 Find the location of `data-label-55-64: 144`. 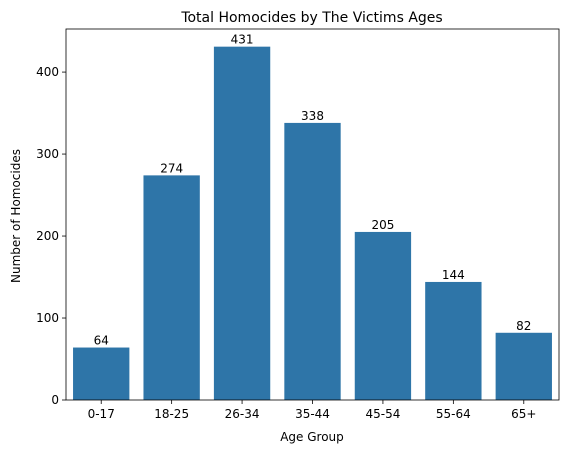

data-label-55-64: 144 is located at coordinates (453, 275).